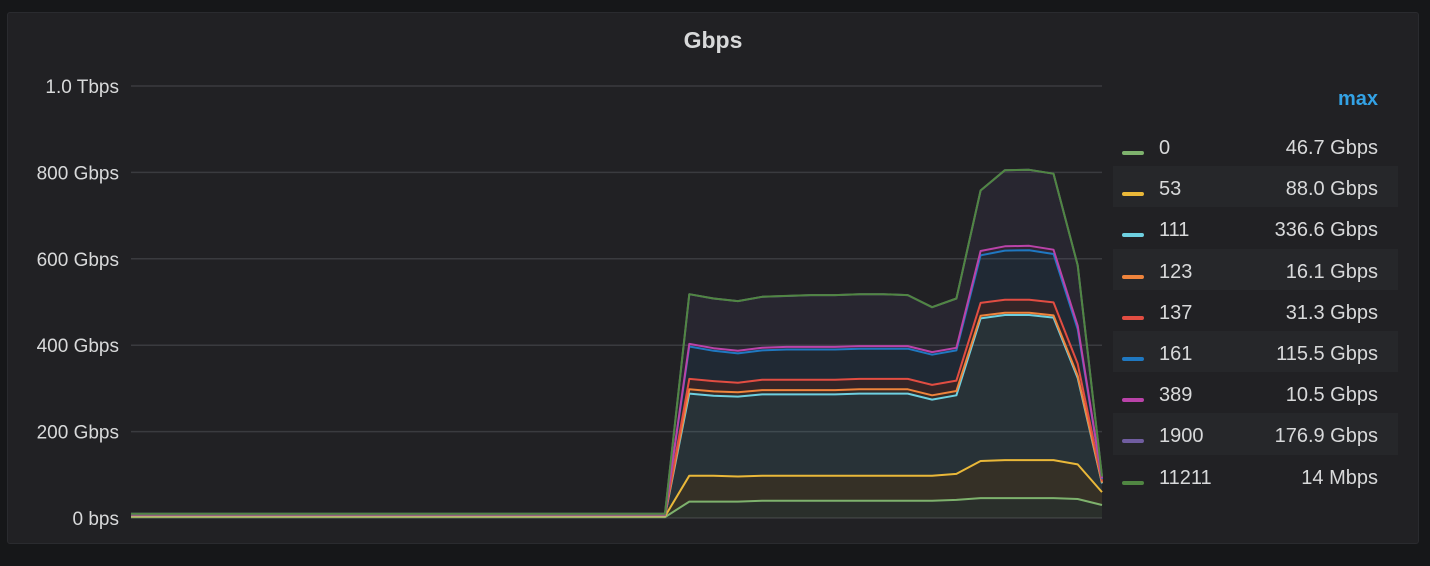 Image resolution: width=1430 pixels, height=566 pixels. Describe the element at coordinates (1255, 392) in the screenshot. I see `legend-item-389: 389 10.5 Gbps` at that location.